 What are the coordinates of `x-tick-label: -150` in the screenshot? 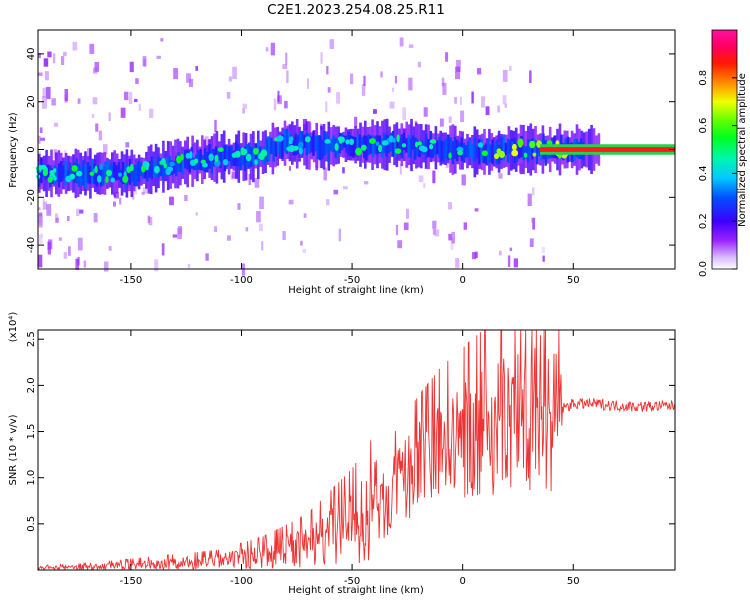 It's located at (131, 280).